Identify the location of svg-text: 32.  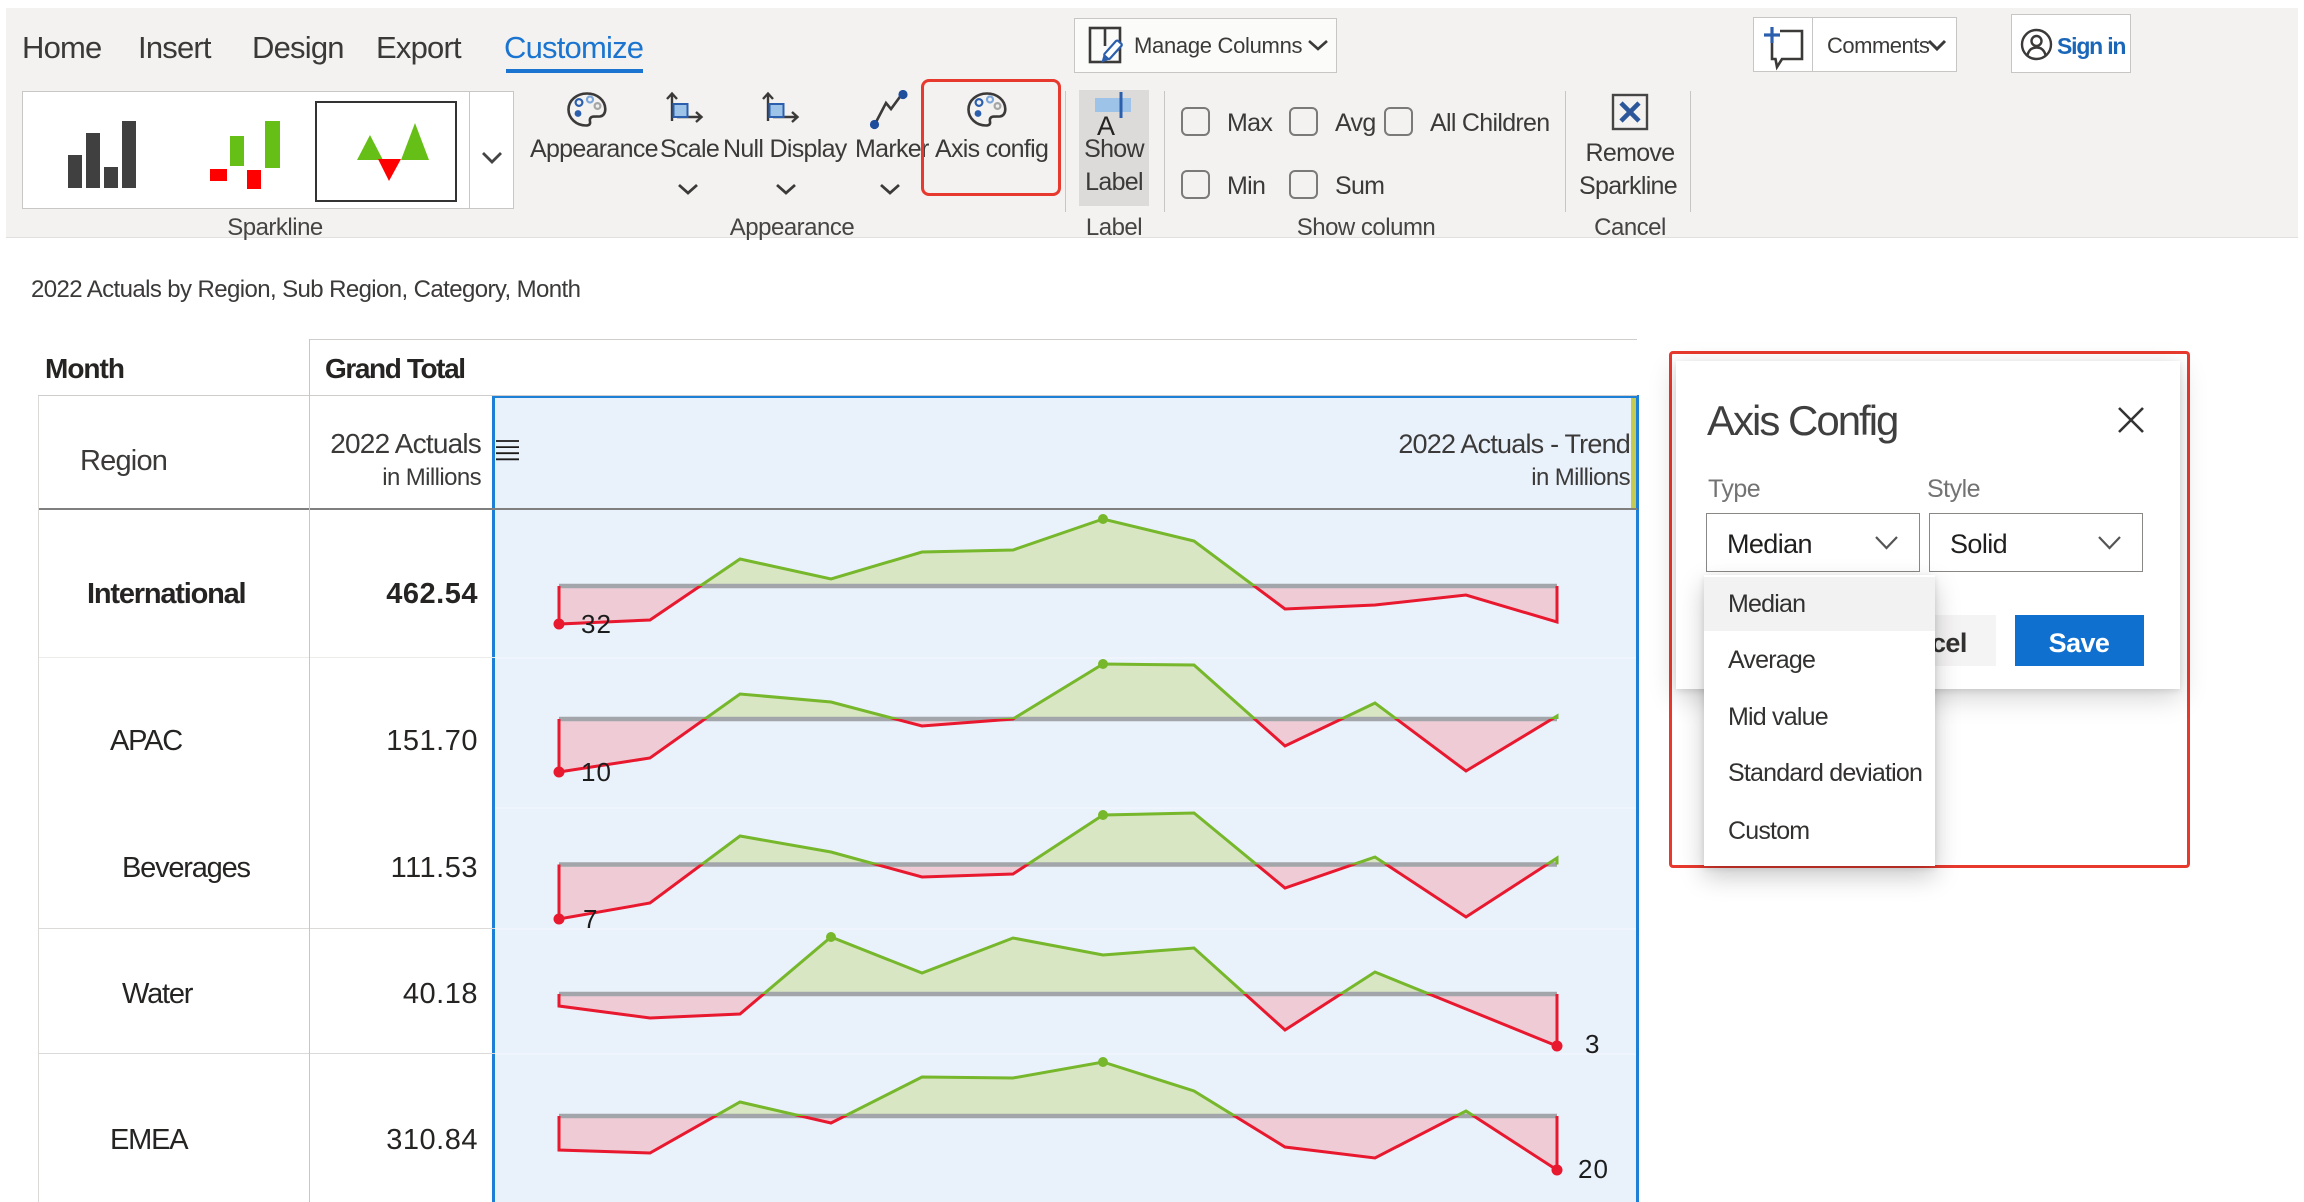
(596, 624).